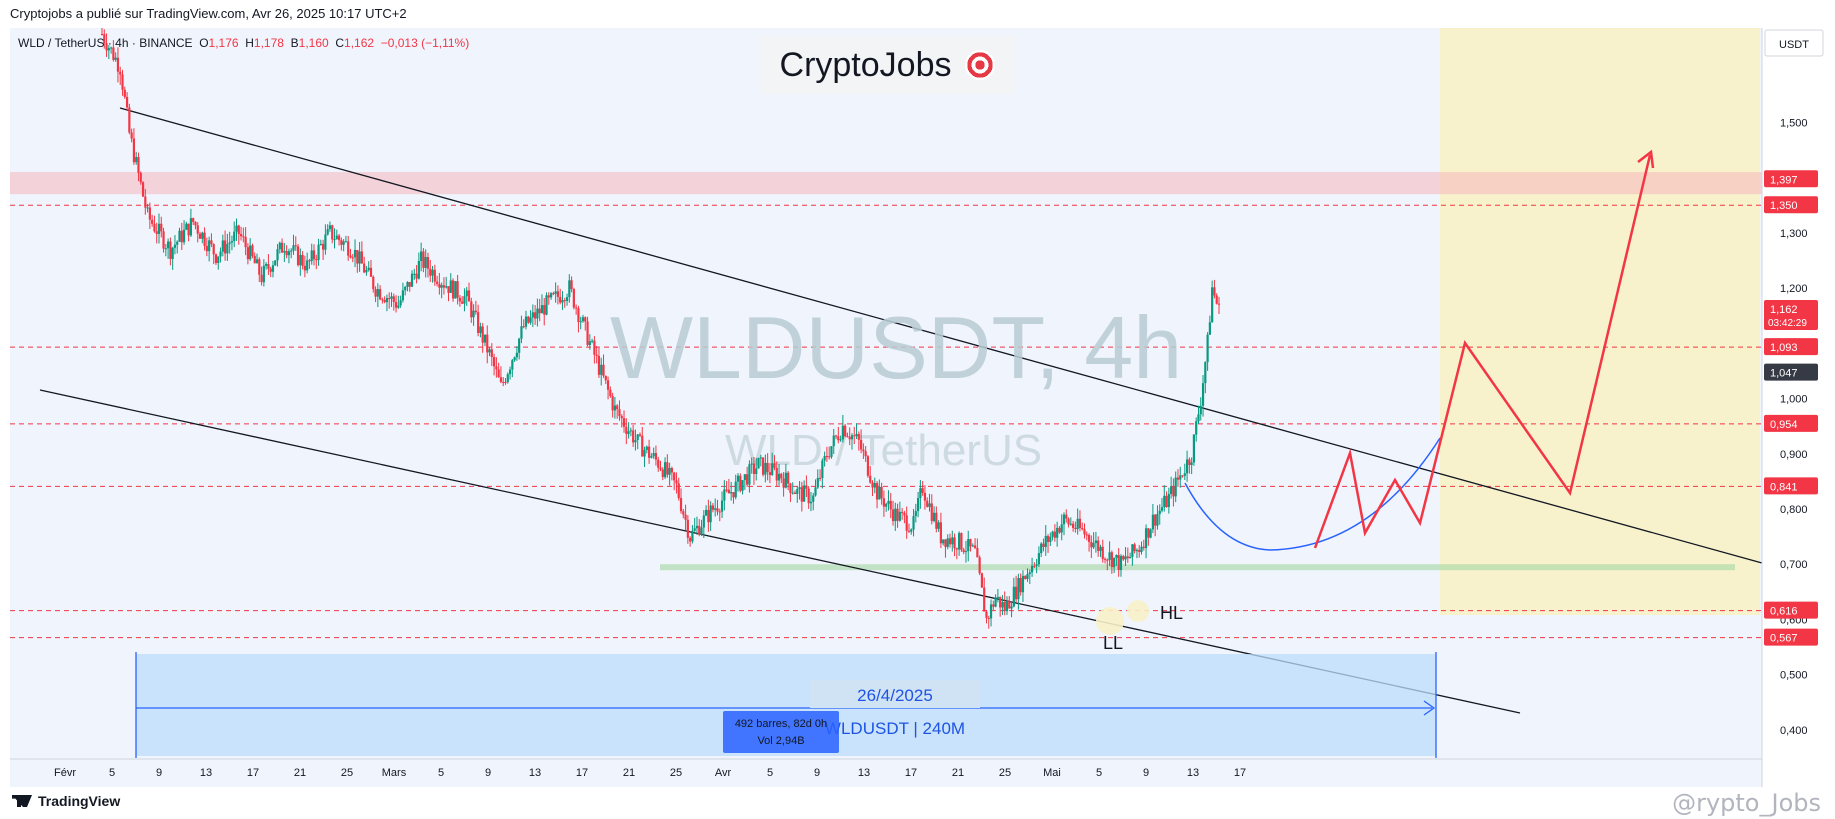 This screenshot has height=819, width=1835. Describe the element at coordinates (66, 801) in the screenshot. I see `tradingview-logo: TradingView` at that location.